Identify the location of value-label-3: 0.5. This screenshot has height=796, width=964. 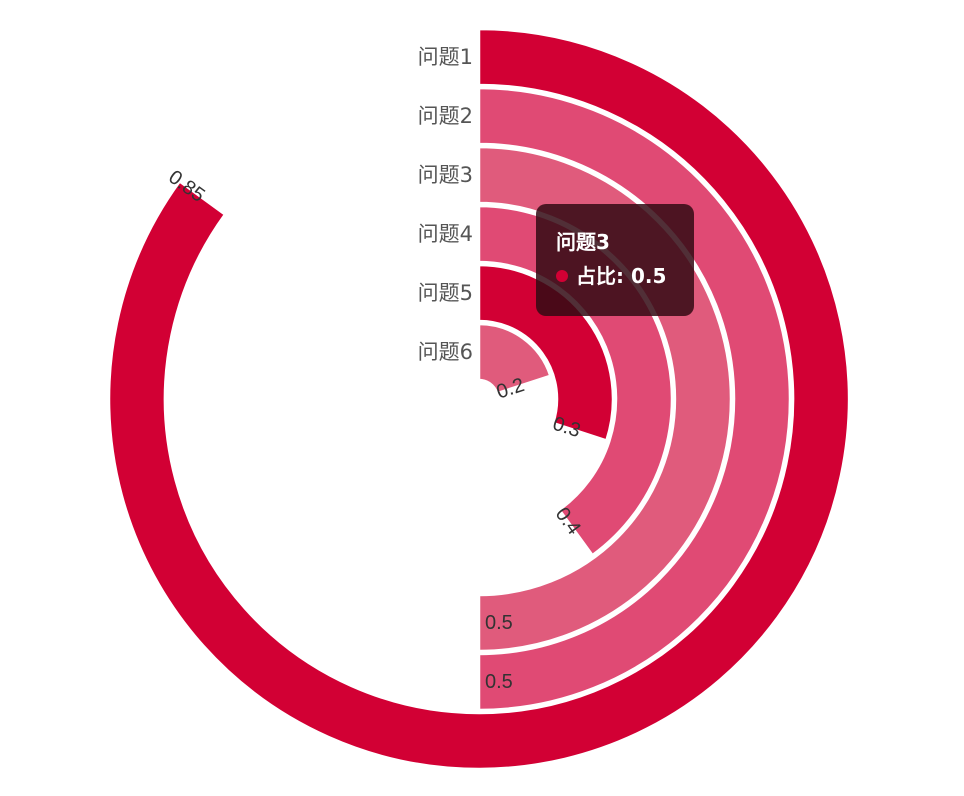
(499, 623).